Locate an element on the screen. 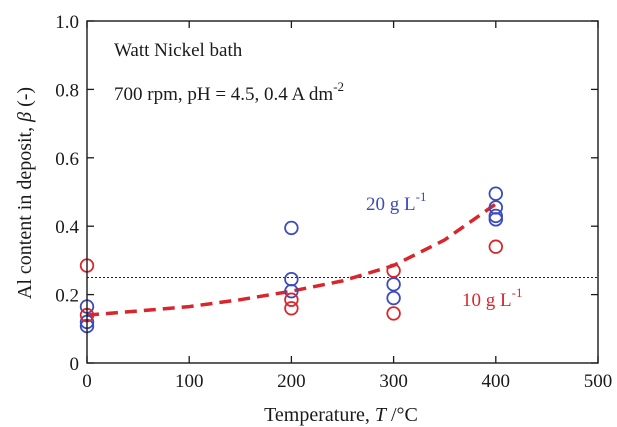  annotation-conditions: 700 rpm, pH = 4.5, 0.4 A dm-2 is located at coordinates (229, 92).